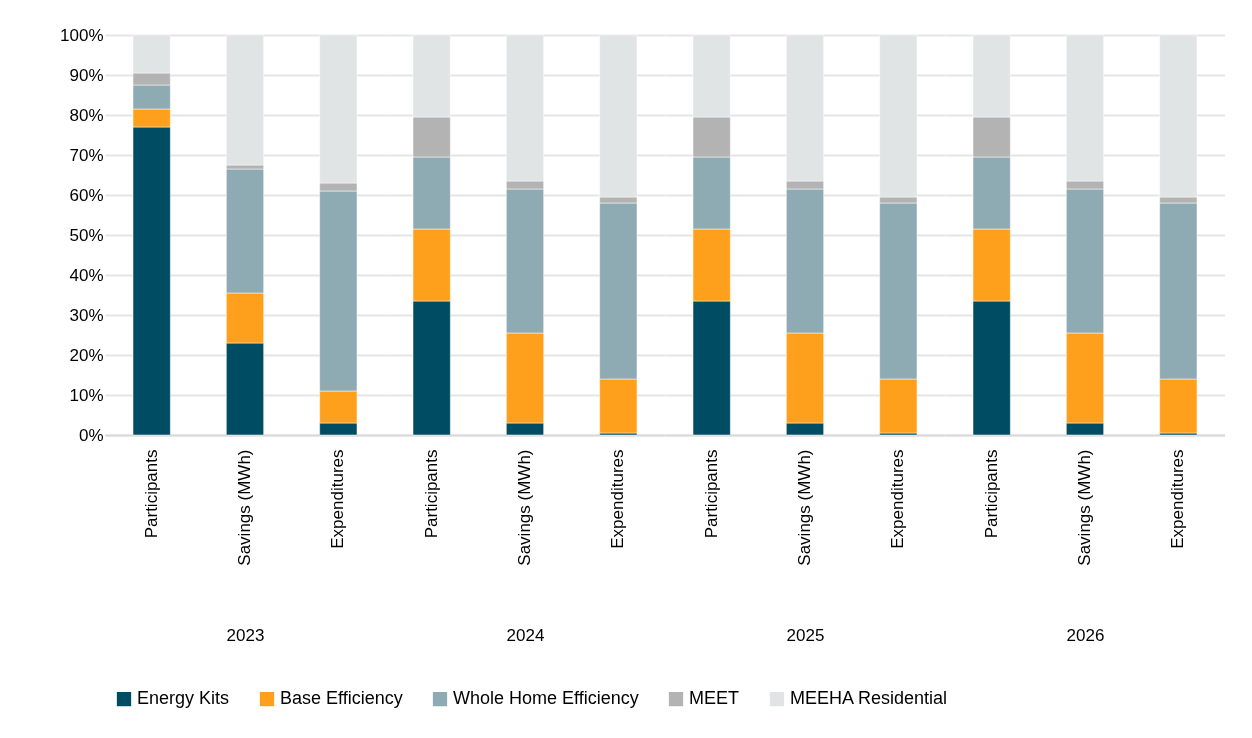 This screenshot has height=738, width=1252. I want to click on x-axis-title: 2026, so click(1085, 635).